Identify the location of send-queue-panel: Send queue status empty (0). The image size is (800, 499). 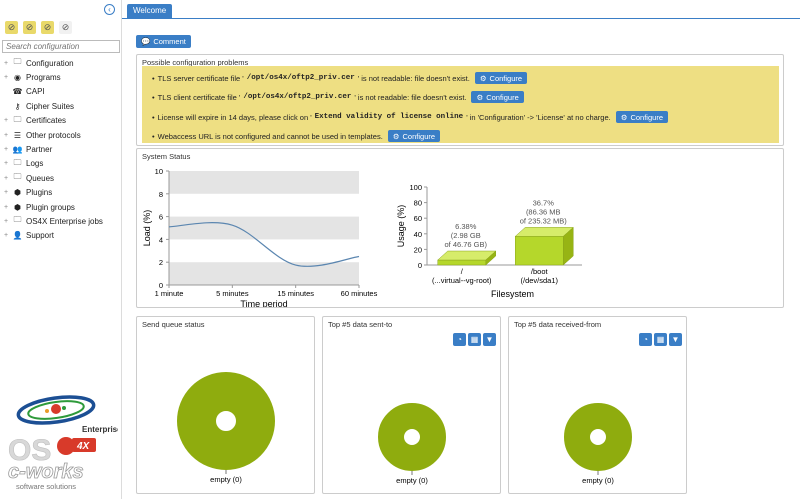
(225, 405).